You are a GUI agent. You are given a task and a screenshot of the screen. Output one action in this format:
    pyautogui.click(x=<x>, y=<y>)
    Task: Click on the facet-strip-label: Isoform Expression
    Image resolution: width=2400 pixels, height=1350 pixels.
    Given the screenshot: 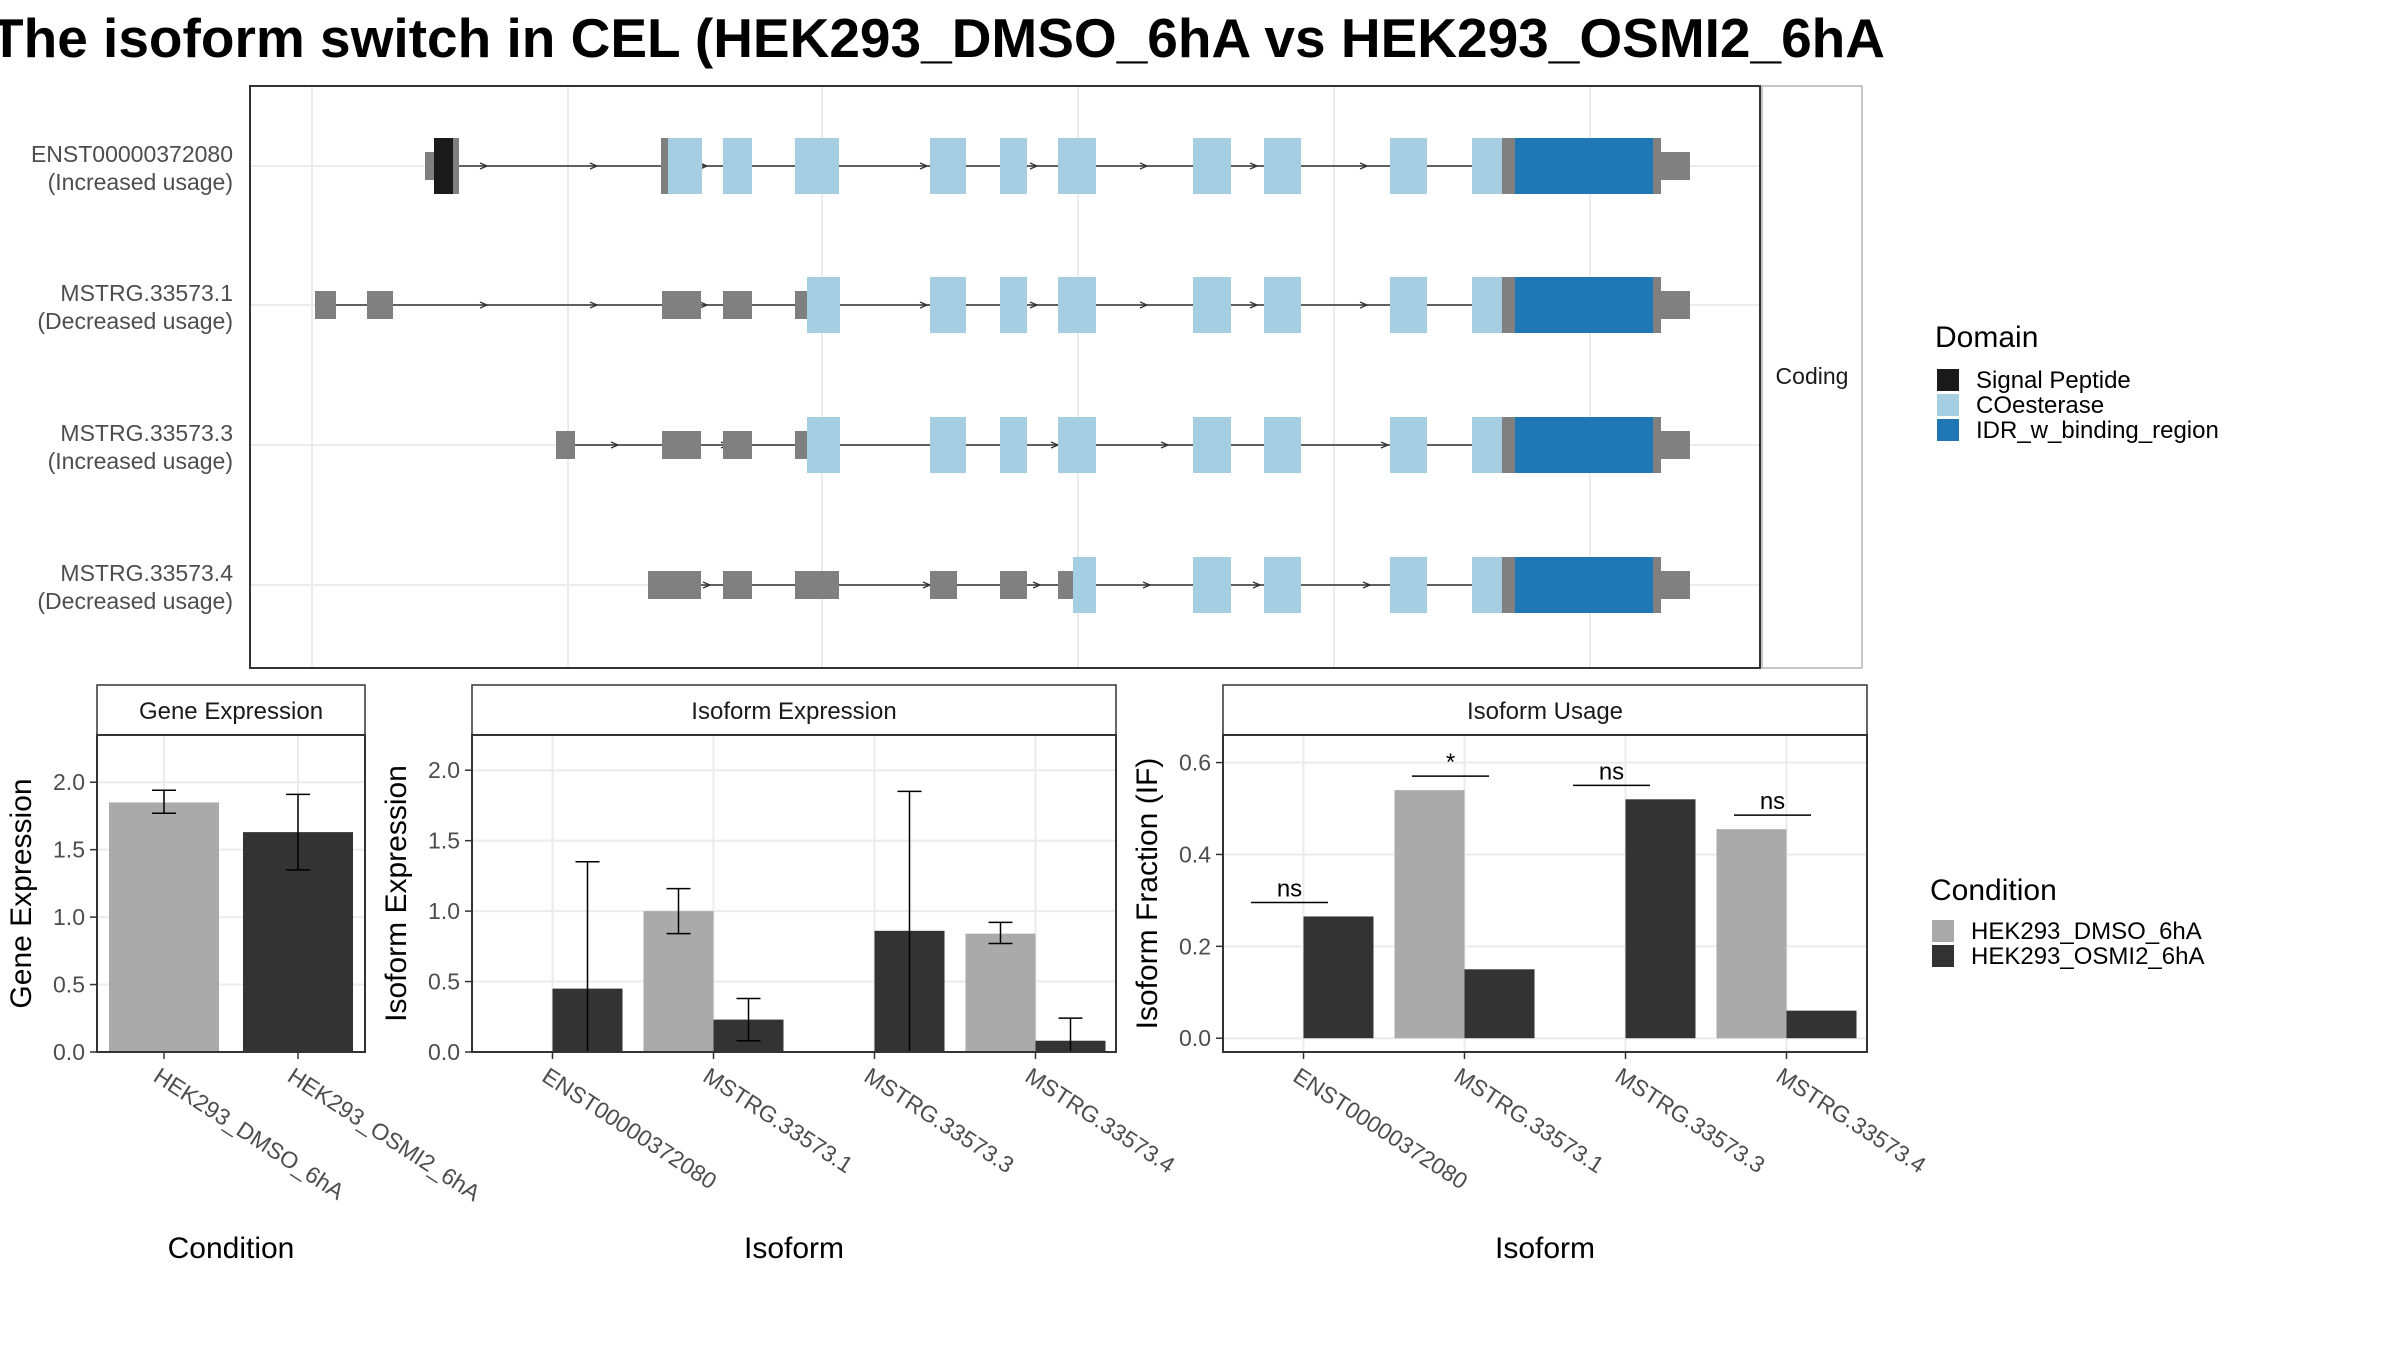 What is the action you would take?
    pyautogui.click(x=793, y=711)
    